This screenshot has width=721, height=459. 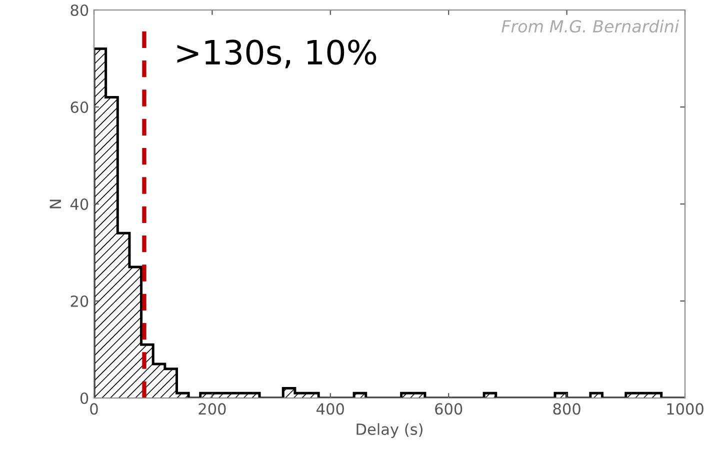 I want to click on y-tick-label: 20, so click(x=79, y=301).